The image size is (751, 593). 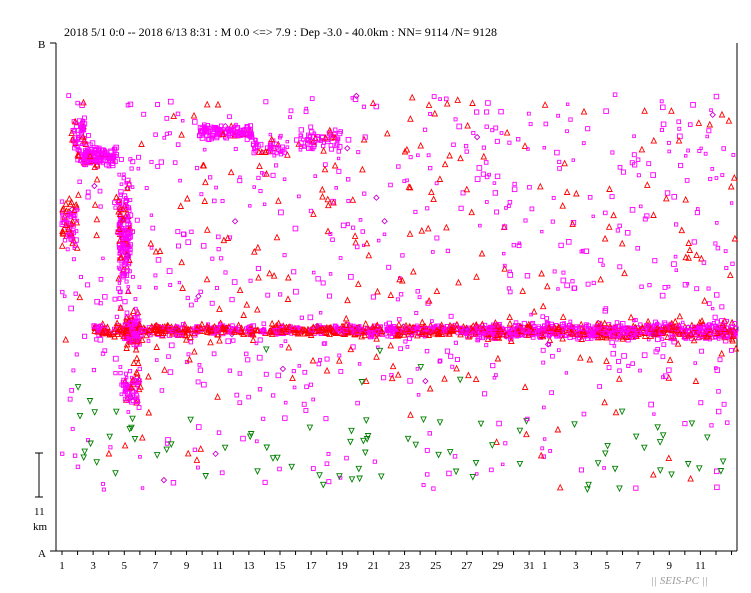 I want to click on x-tick-label: 5, so click(x=125, y=566).